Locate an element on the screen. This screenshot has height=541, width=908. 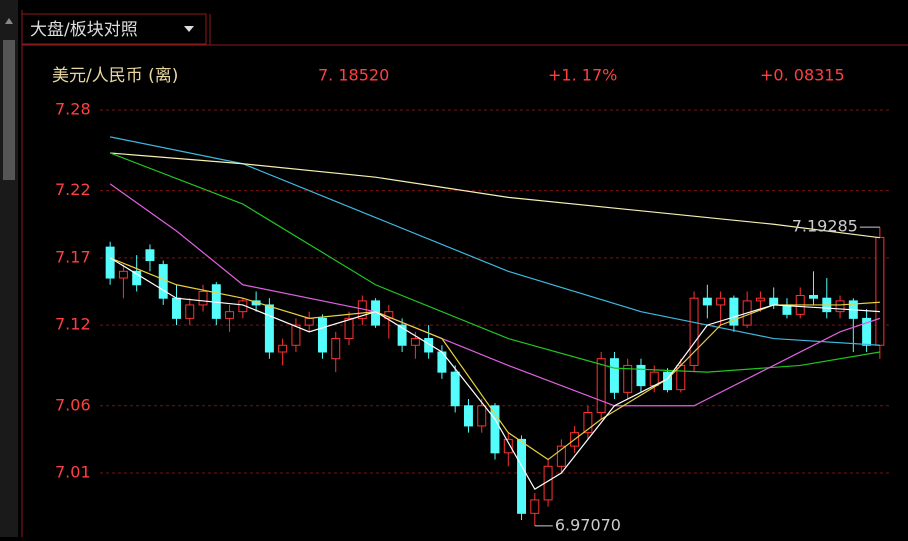
symbol: 美元/人民币 (离) is located at coordinates (115, 76).